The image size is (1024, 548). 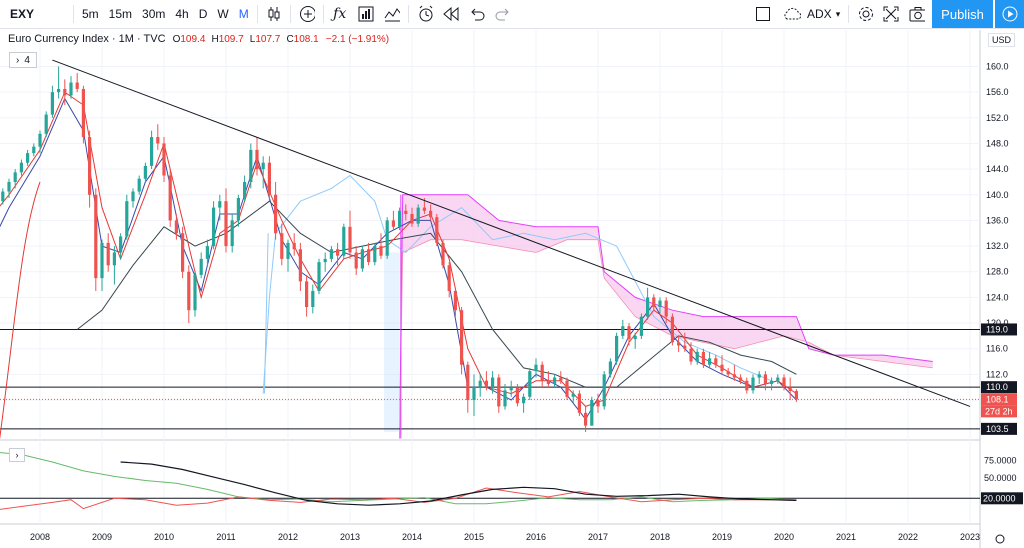 What do you see at coordinates (307, 14) in the screenshot?
I see `add-compare-icon` at bounding box center [307, 14].